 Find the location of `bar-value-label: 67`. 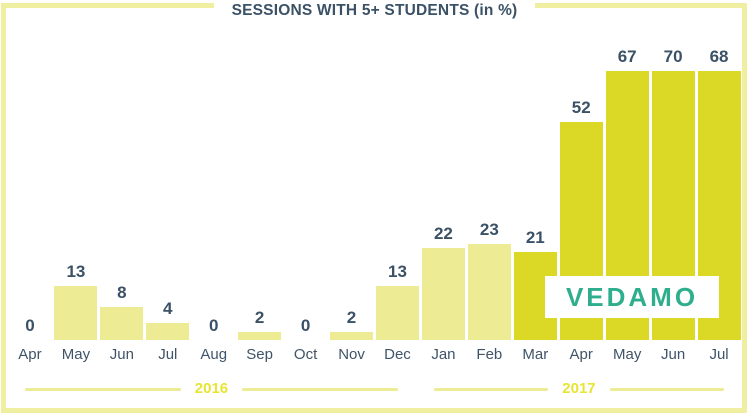

bar-value-label: 67 is located at coordinates (627, 56).